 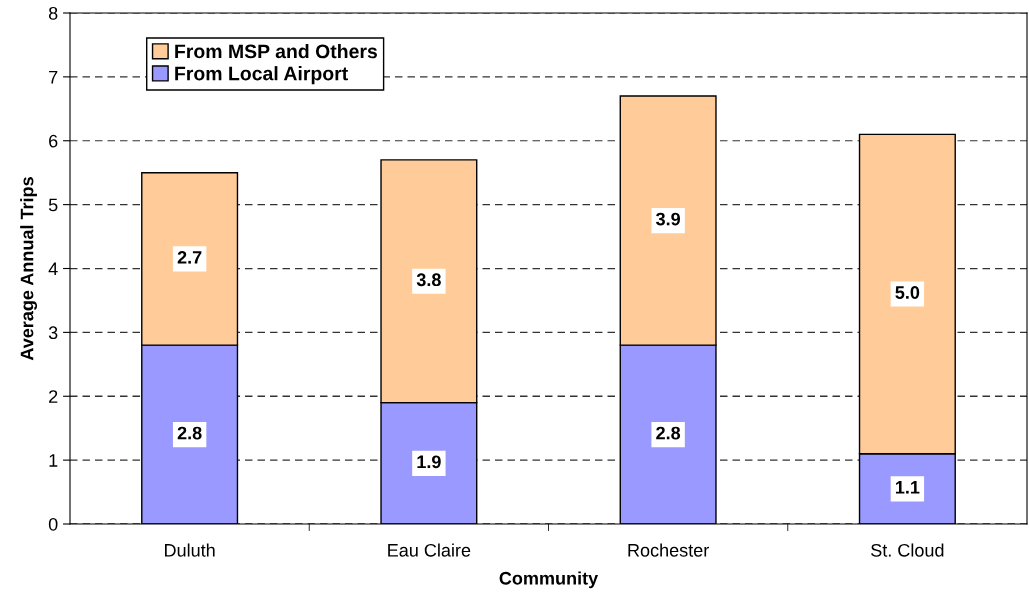 I want to click on y-axis-title: Average Annual Trips, so click(x=29, y=269).